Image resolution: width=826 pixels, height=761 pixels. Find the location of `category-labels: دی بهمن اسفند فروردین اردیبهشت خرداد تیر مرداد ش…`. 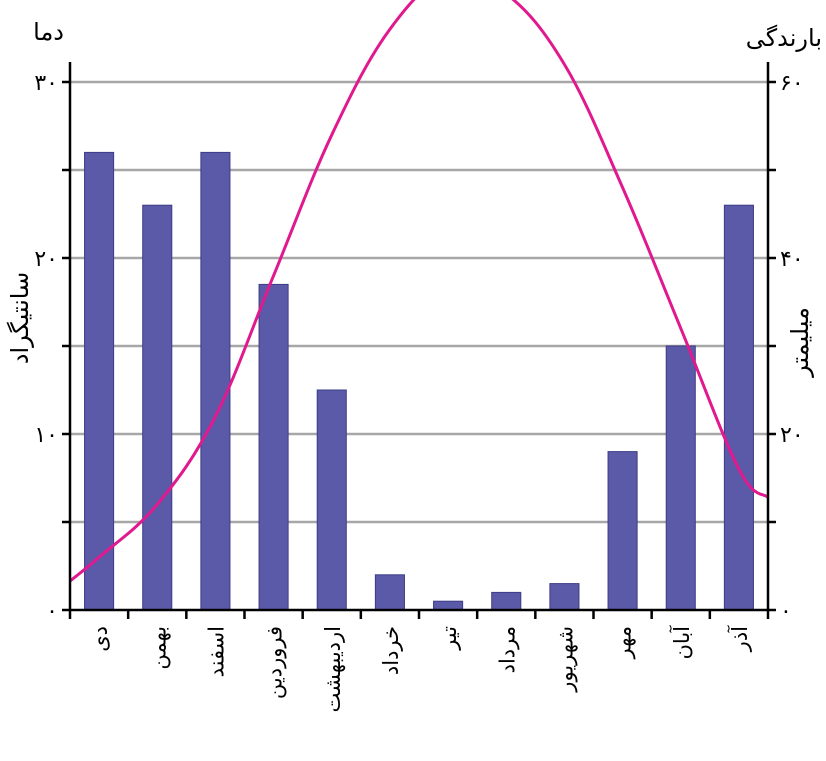

category-labels: دی بهمن اسفند فروردین اردیبهشت خرداد تیر مرداد ش… is located at coordinates (420, 669).